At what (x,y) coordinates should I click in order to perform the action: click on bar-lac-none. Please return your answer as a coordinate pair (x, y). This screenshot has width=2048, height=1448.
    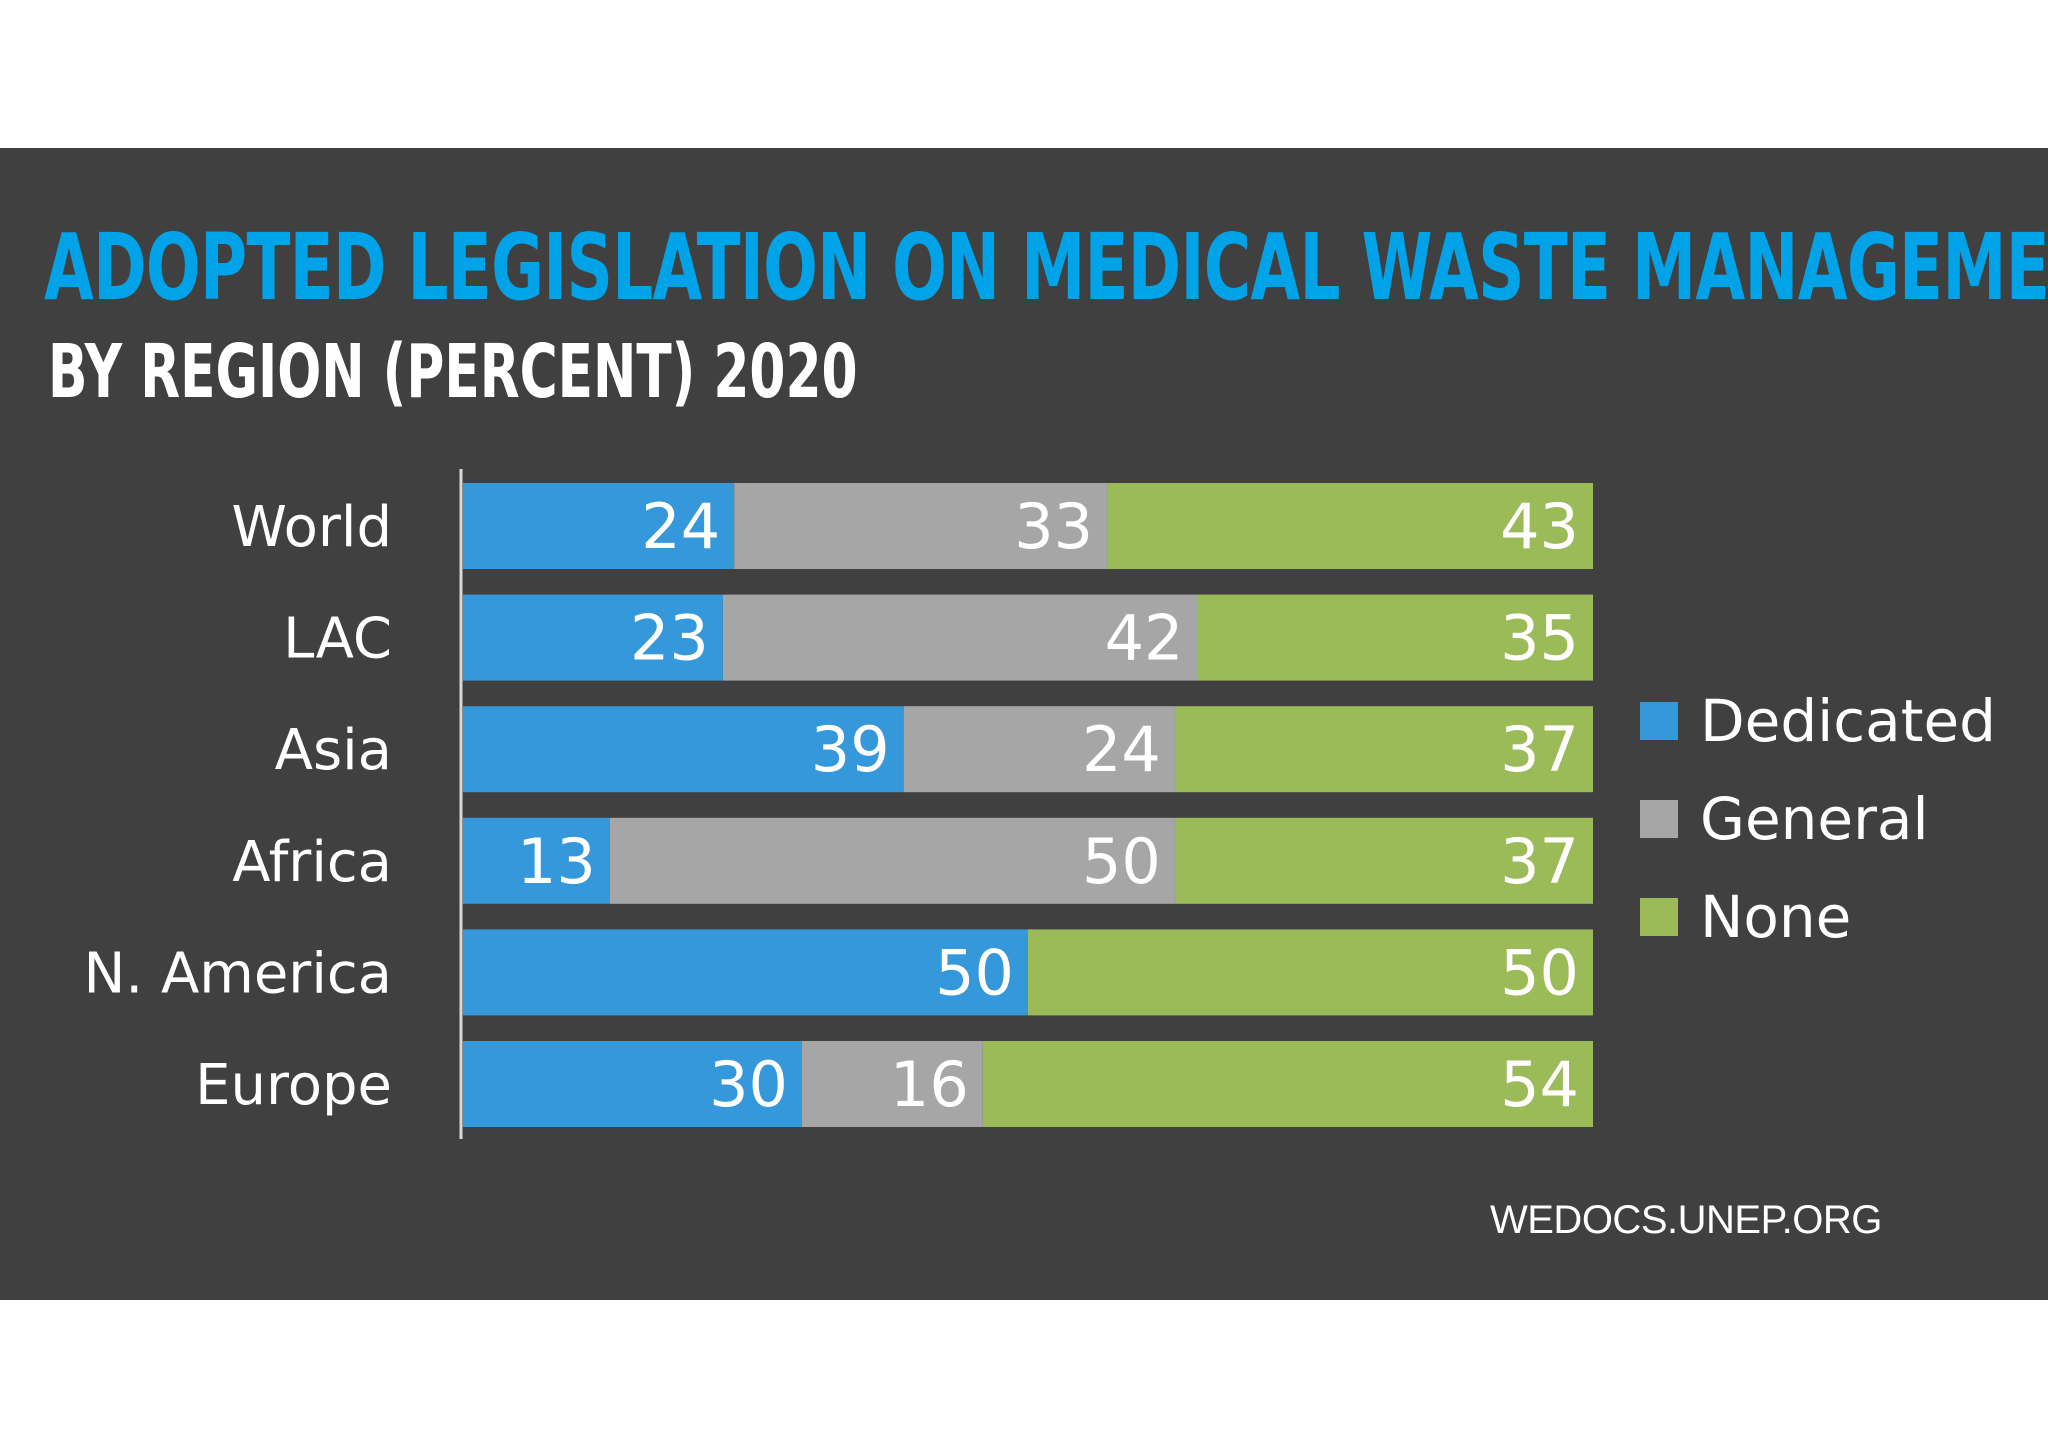
    Looking at the image, I should click on (1395, 637).